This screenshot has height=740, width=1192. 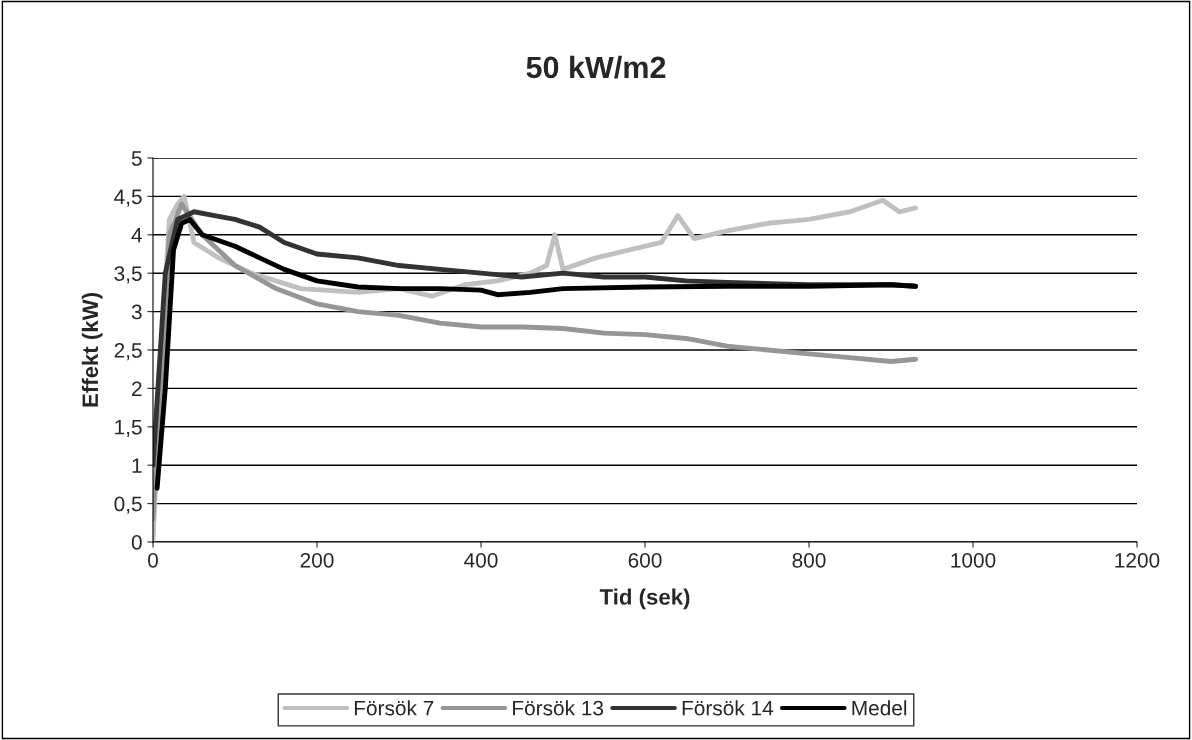 I want to click on x-tick-label: 1200, so click(x=1137, y=560).